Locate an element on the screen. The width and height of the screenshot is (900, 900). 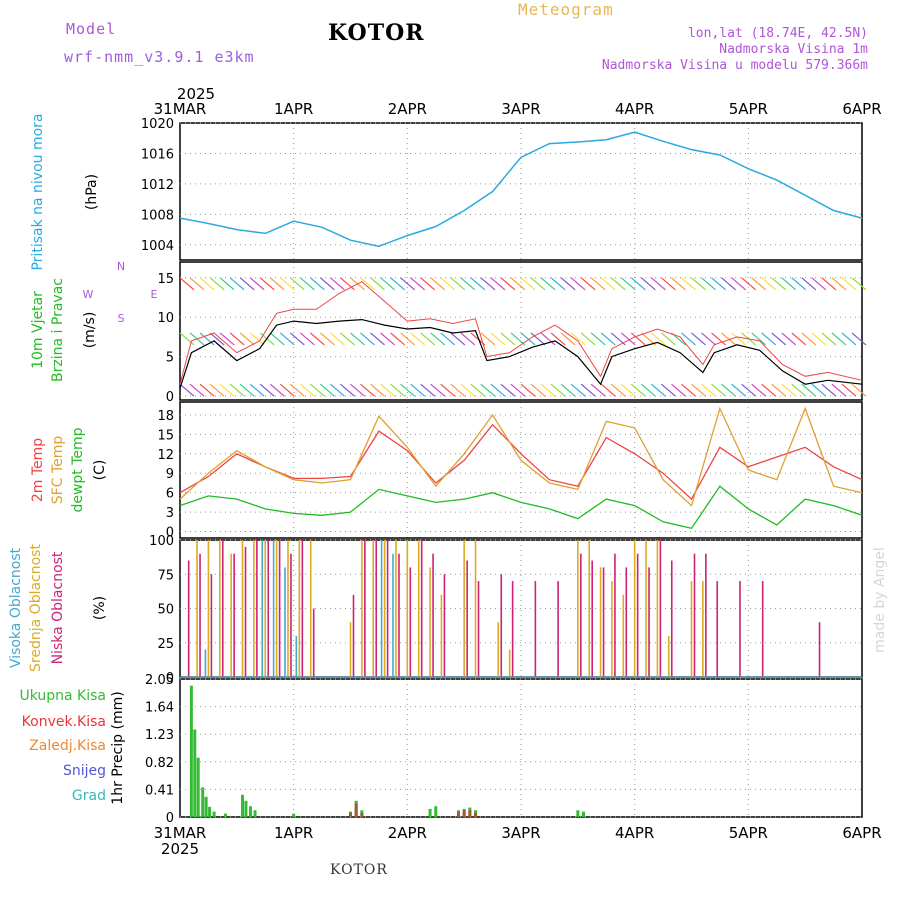
wind-gust-line is located at coordinates (521, 333).